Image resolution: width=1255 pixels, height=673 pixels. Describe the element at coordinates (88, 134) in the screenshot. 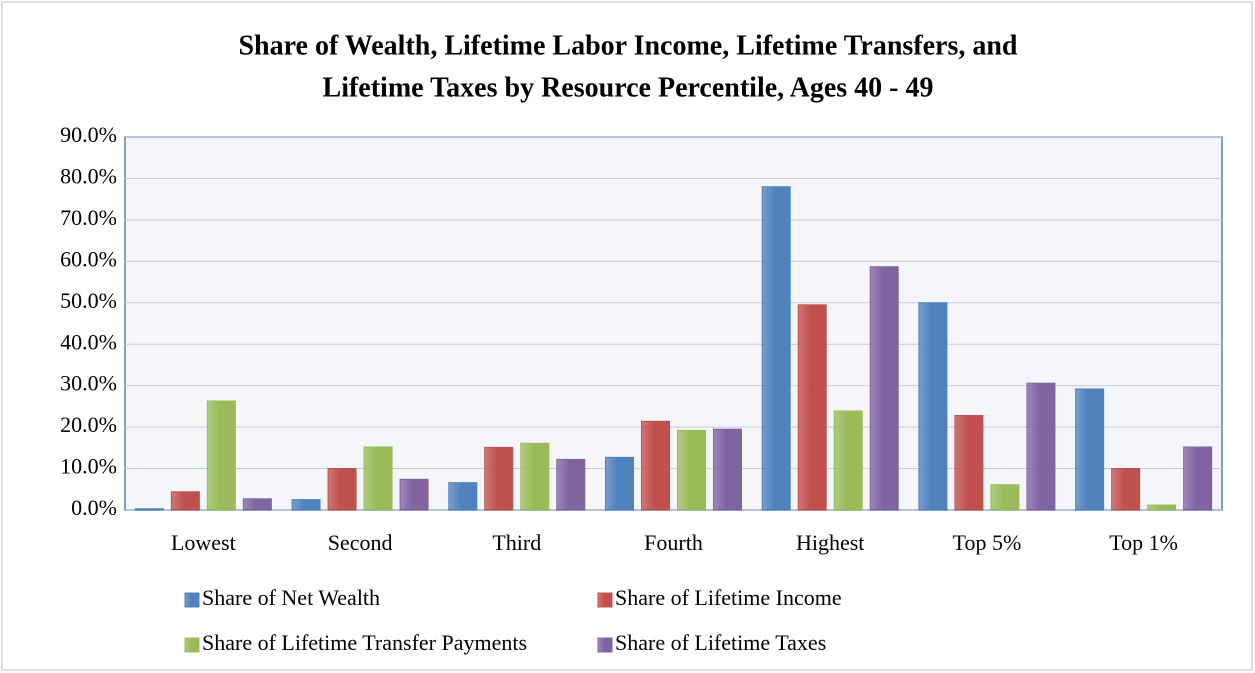

I see `y-tick-label: 90.0%` at that location.